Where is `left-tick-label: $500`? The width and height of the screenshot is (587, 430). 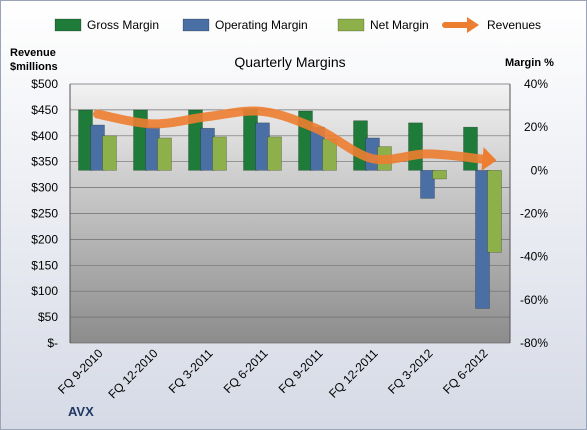
left-tick-label: $500 is located at coordinates (44, 84).